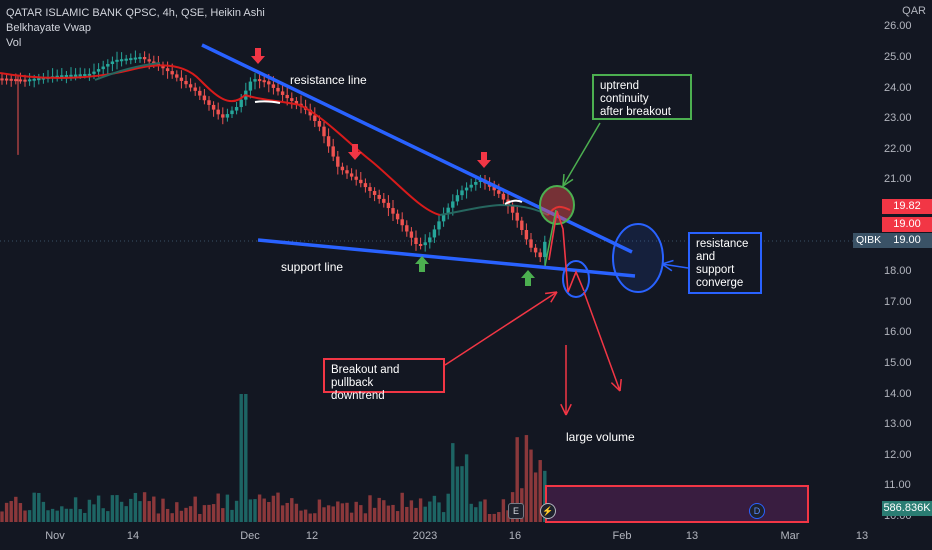 Image resolution: width=932 pixels, height=550 pixels. Describe the element at coordinates (642, 97) in the screenshot. I see `uptrend-continuity-note: uptrend continuity after breakout` at that location.